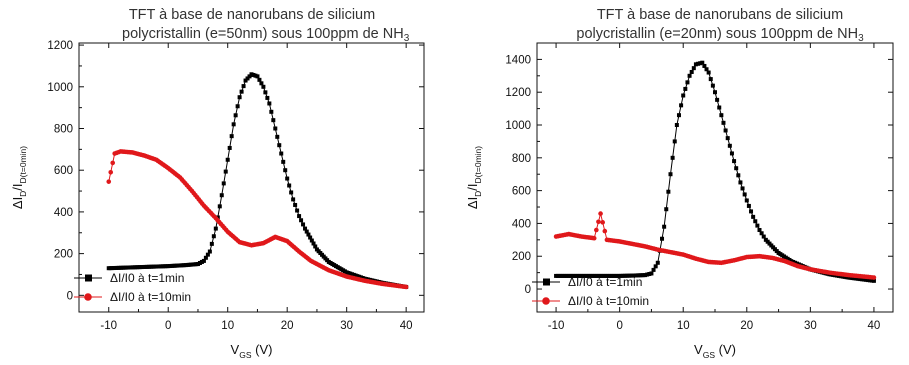  I want to click on x-axis-label: VGS (V), so click(715, 351).